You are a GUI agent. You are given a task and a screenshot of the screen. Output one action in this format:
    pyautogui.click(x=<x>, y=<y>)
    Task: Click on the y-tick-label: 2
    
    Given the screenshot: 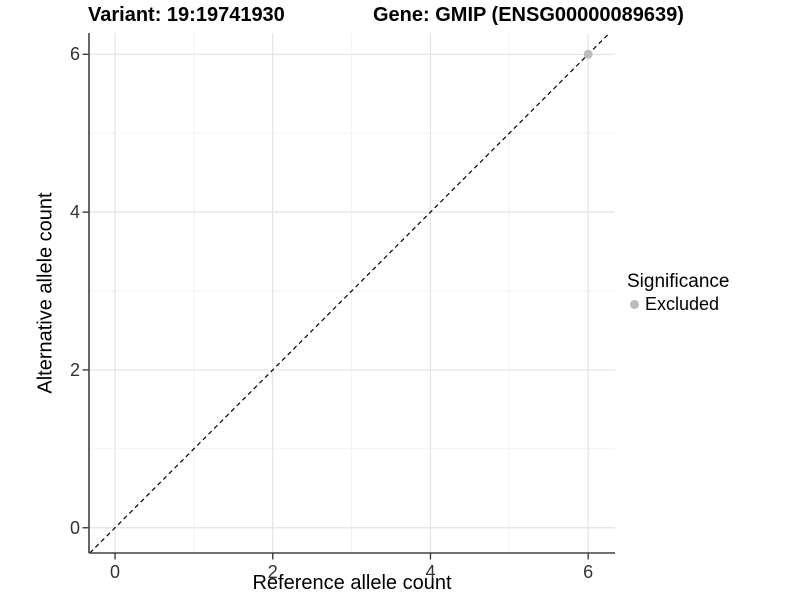 What is the action you would take?
    pyautogui.click(x=74, y=369)
    